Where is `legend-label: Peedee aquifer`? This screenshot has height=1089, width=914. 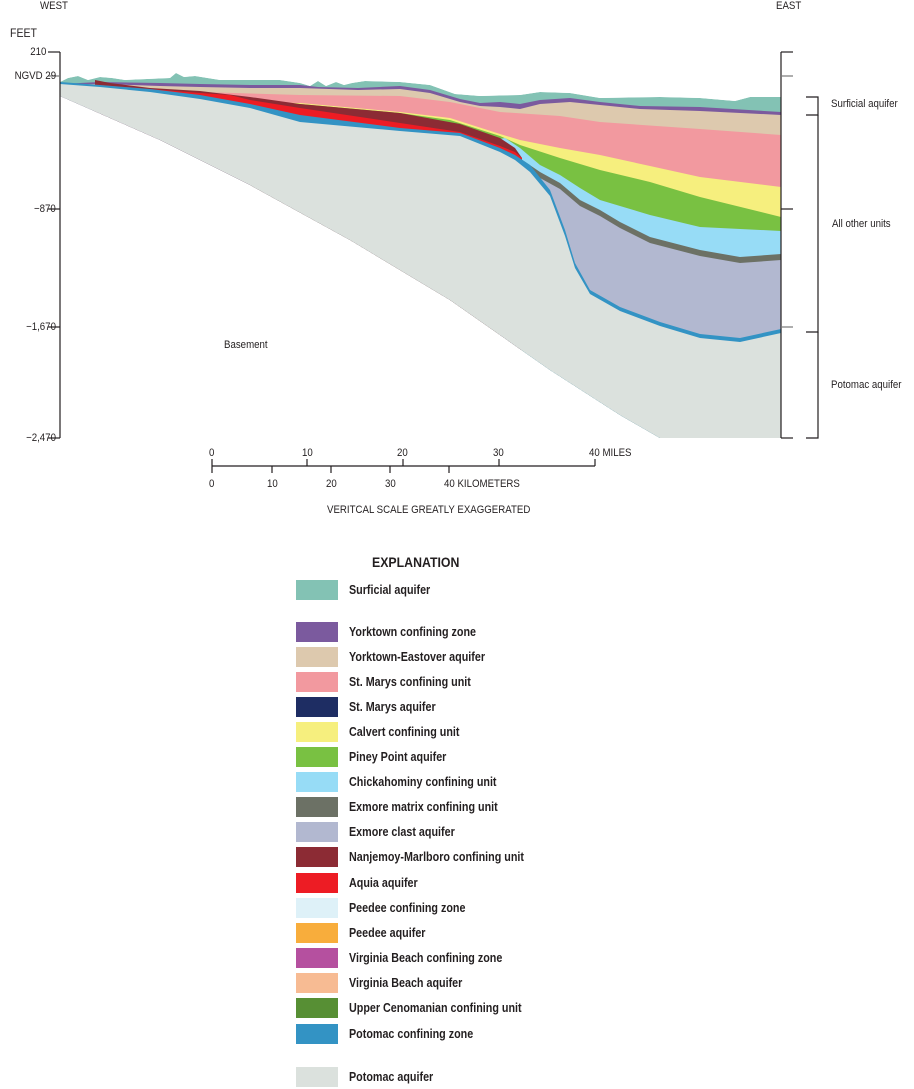 legend-label: Peedee aquifer is located at coordinates (387, 933).